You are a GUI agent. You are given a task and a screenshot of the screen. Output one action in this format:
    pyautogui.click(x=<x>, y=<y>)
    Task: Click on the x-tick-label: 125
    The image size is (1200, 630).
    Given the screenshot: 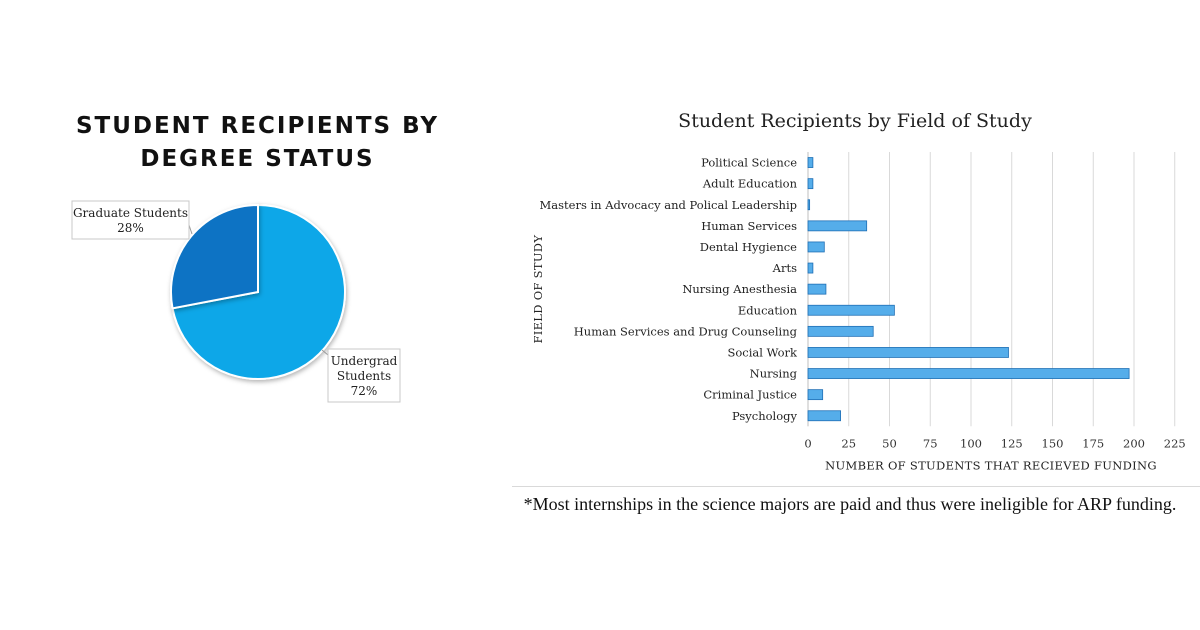 What is the action you would take?
    pyautogui.click(x=1012, y=443)
    